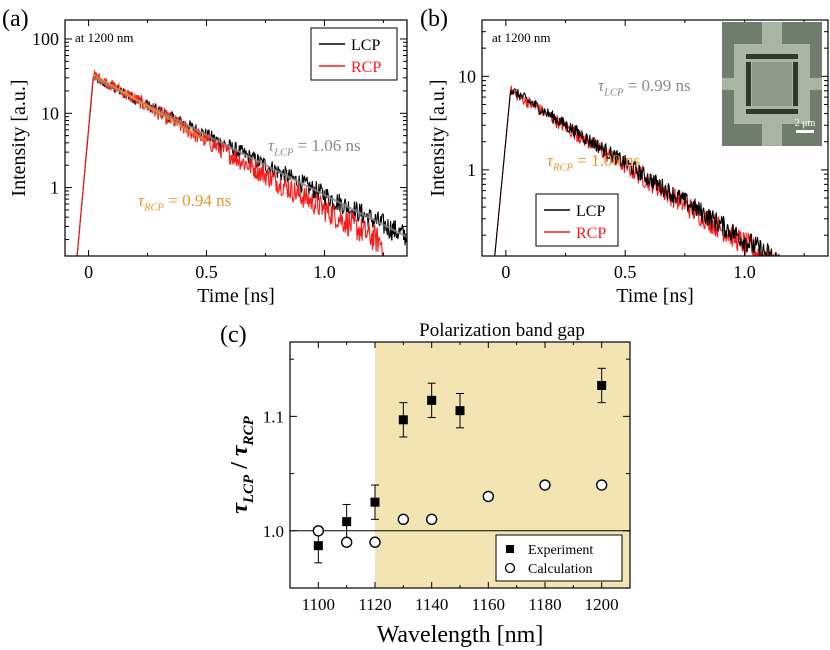 This screenshot has width=830, height=650. Describe the element at coordinates (502, 330) in the screenshot. I see `band-gap-title: Polarization band gap` at that location.